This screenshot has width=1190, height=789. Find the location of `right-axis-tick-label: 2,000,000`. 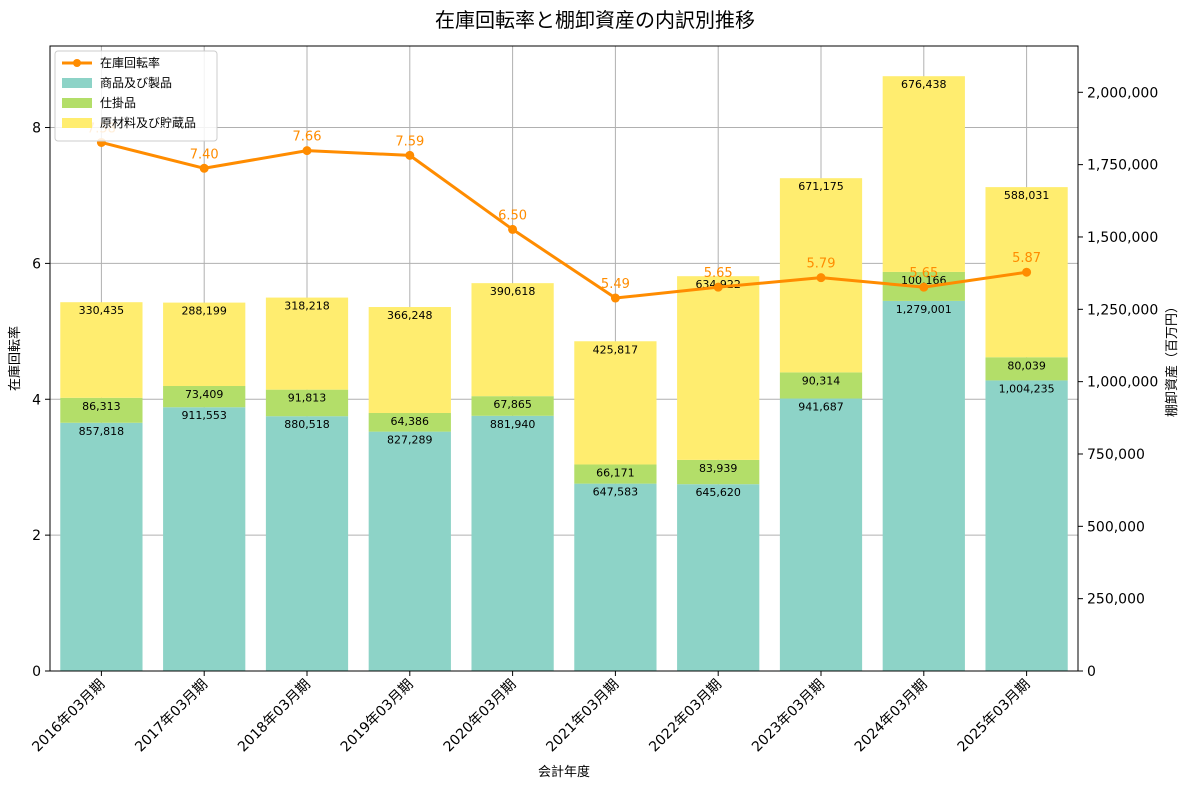

right-axis-tick-label: 2,000,000 is located at coordinates (1122, 93).